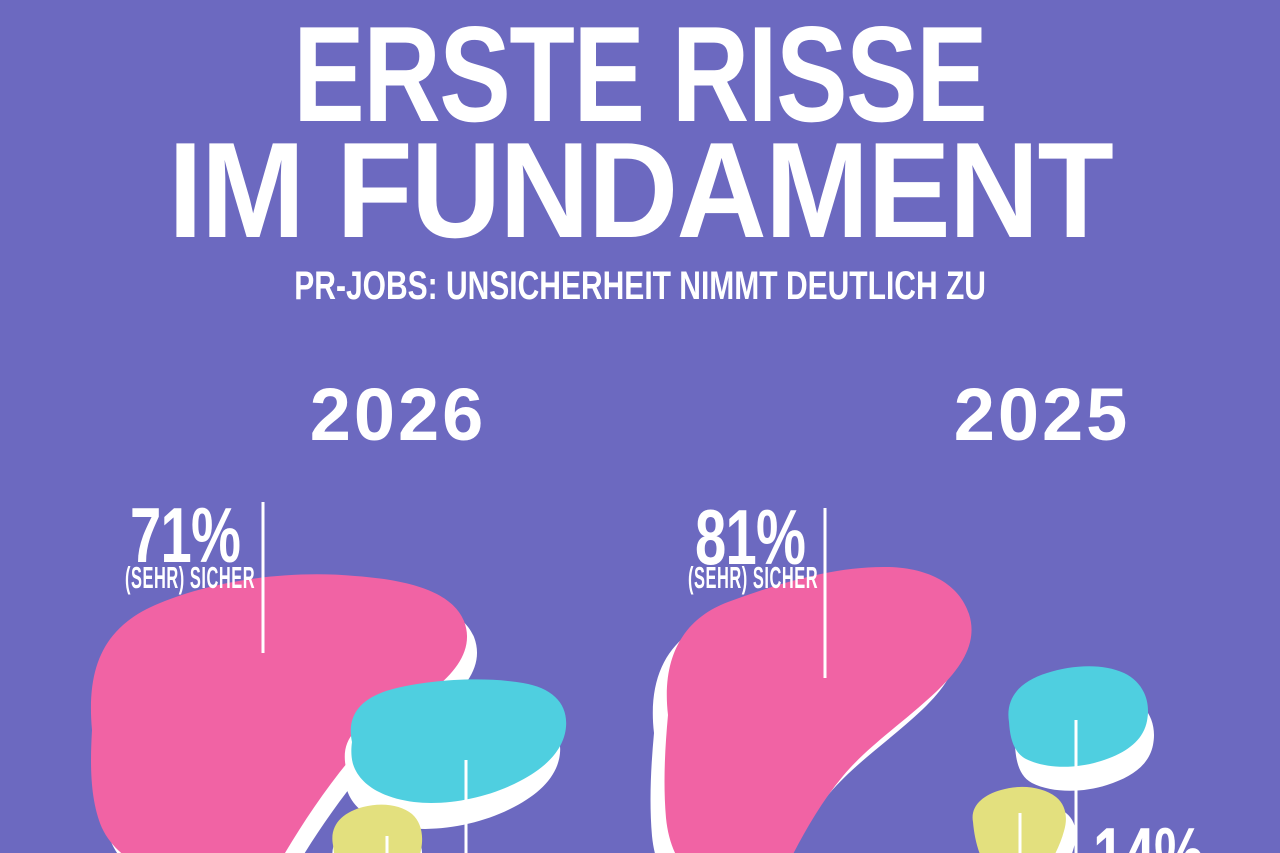 The width and height of the screenshot is (1280, 853). Describe the element at coordinates (377, 828) in the screenshot. I see `yellow-blob-2026` at that location.